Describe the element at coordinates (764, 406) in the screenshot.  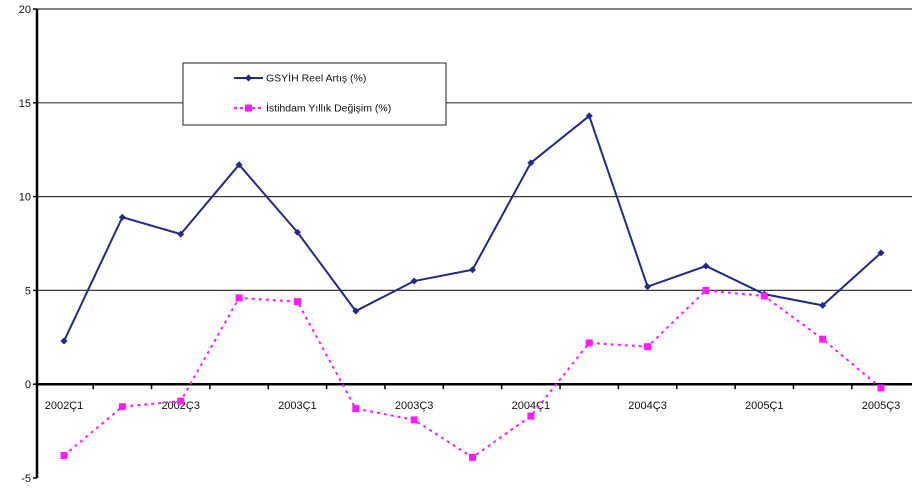
I see `x-tick-label: 2005Ç1` at that location.